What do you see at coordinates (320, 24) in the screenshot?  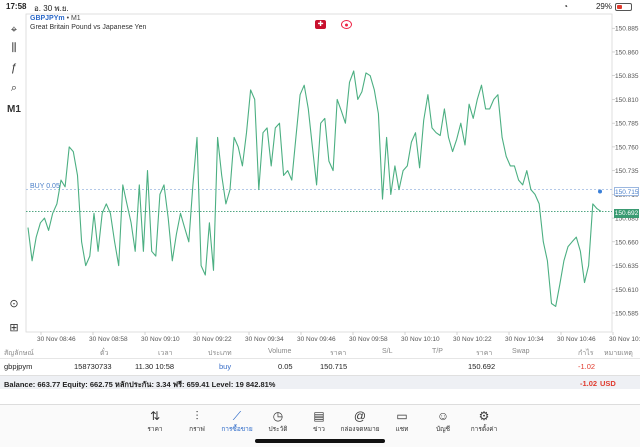 I see `gbp-flag-icon: ✚` at bounding box center [320, 24].